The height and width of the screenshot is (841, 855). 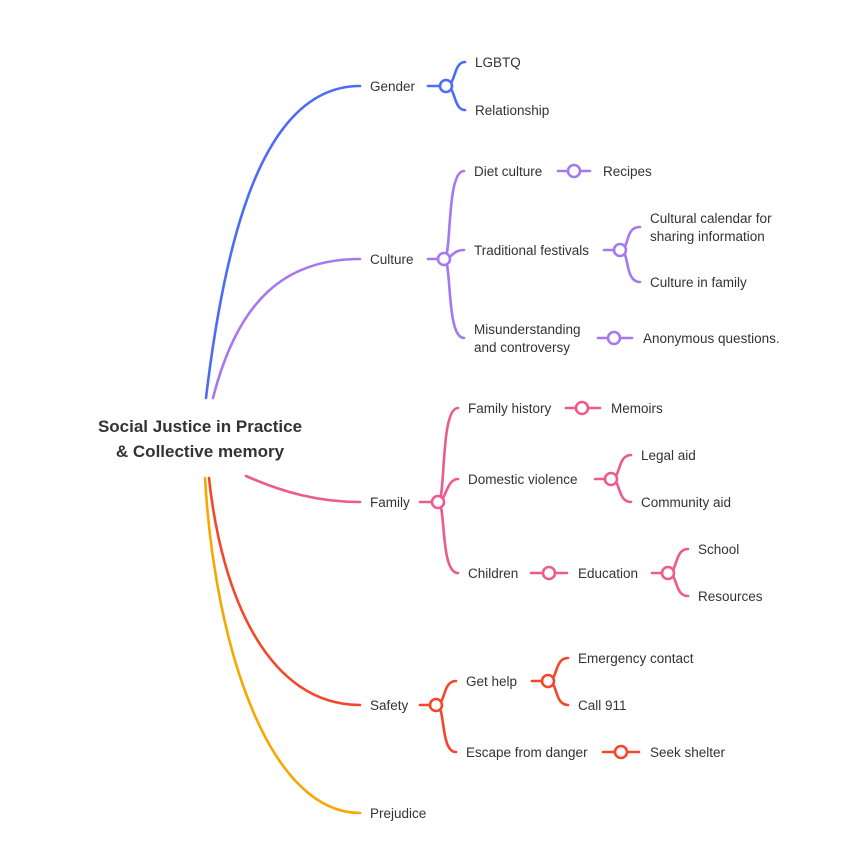 What do you see at coordinates (491, 681) in the screenshot?
I see `node-get-help: Get help` at bounding box center [491, 681].